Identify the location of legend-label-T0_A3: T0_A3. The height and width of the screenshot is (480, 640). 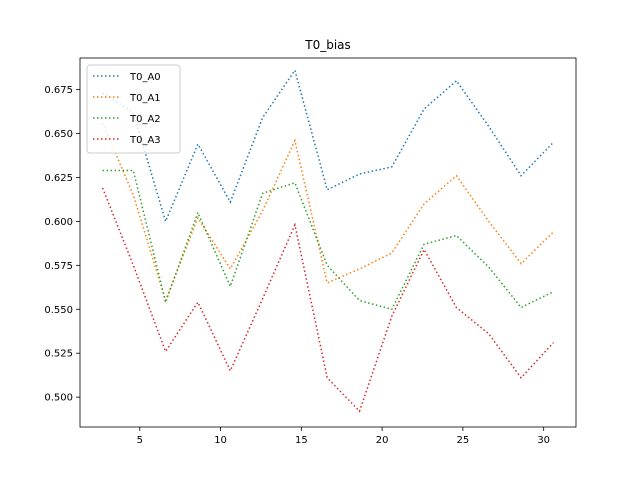
(145, 140).